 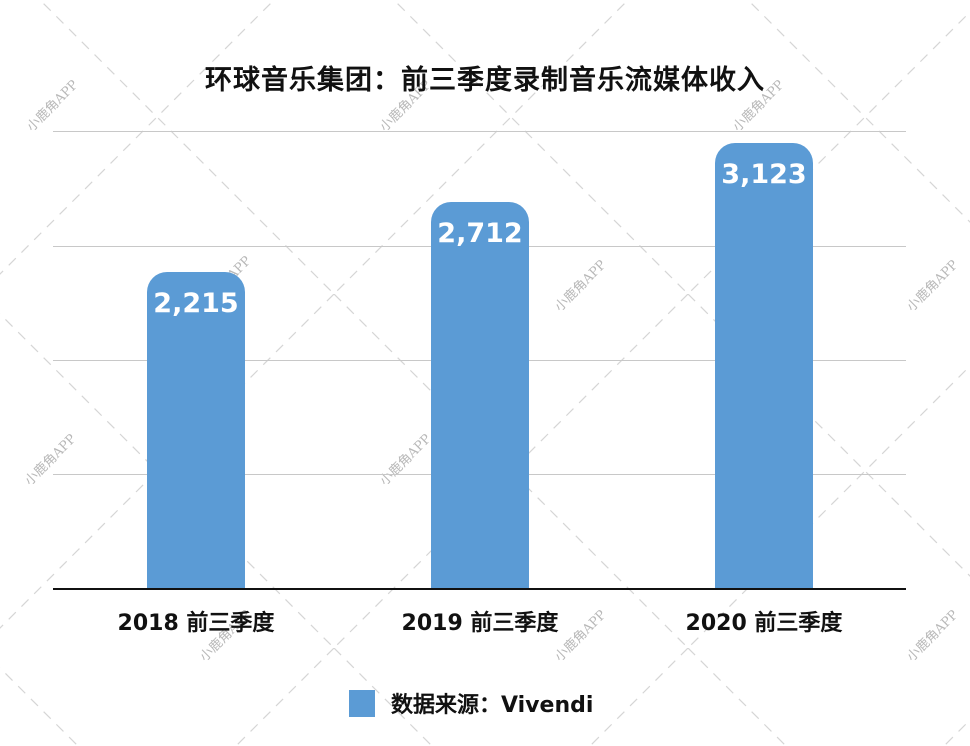 What do you see at coordinates (480, 233) in the screenshot?
I see `bar-value-label: 2,712` at bounding box center [480, 233].